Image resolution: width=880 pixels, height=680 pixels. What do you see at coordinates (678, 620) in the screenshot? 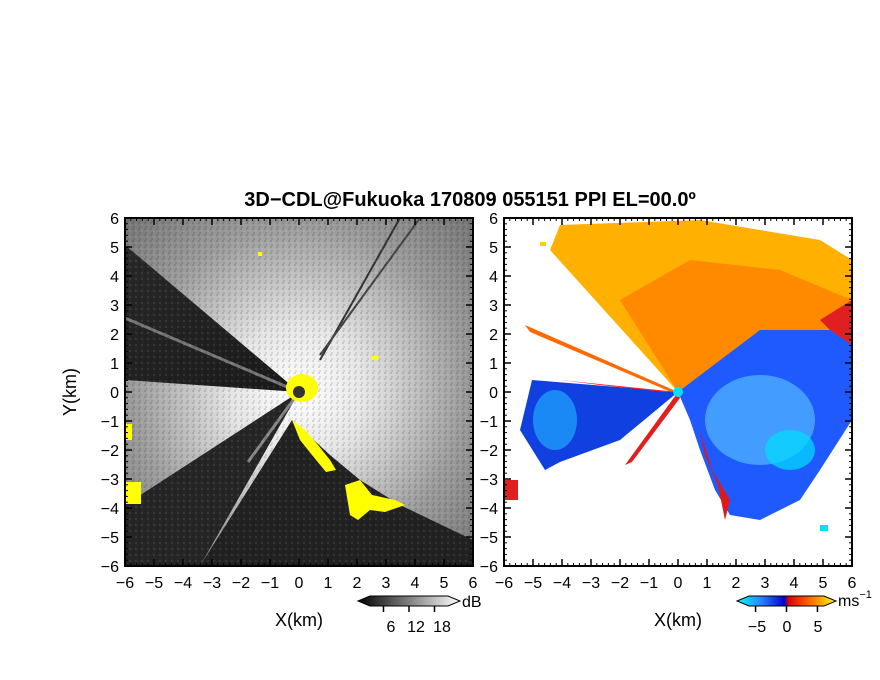
I see `right-x-axis-label: X(km)` at bounding box center [678, 620].